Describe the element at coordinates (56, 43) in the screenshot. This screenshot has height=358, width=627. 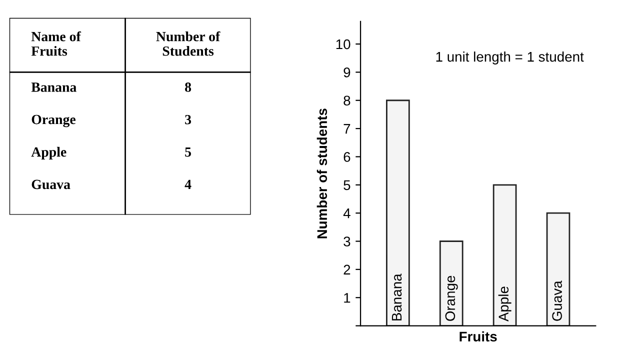
I see `text: Name of Fruits` at that location.